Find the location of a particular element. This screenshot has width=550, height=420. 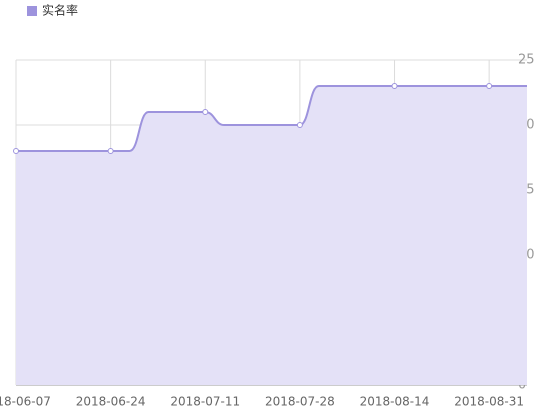

line is located at coordinates (271, 118).